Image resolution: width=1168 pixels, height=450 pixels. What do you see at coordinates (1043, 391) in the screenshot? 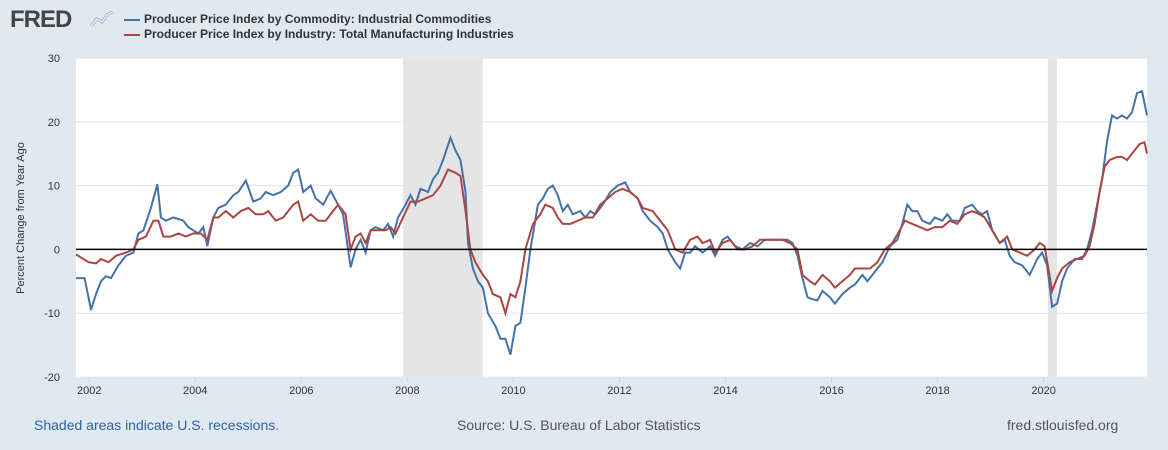
I see `x-tick-label: 2020` at bounding box center [1043, 391].